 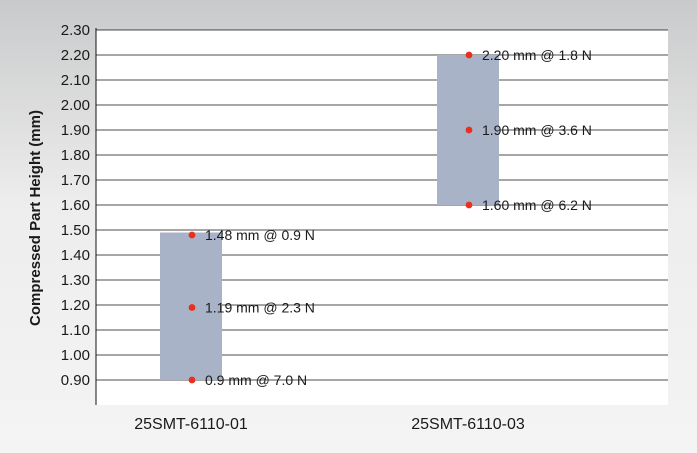 What do you see at coordinates (75, 230) in the screenshot?
I see `y-tick-label: 1.50` at bounding box center [75, 230].